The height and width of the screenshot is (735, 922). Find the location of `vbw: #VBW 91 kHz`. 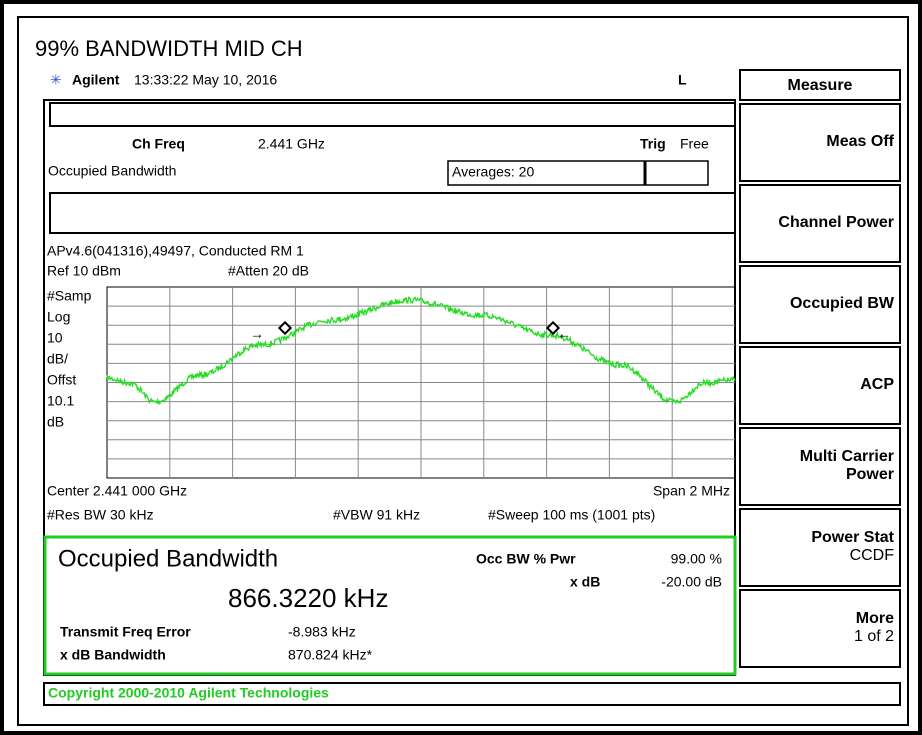

vbw: #VBW 91 kHz is located at coordinates (376, 515).